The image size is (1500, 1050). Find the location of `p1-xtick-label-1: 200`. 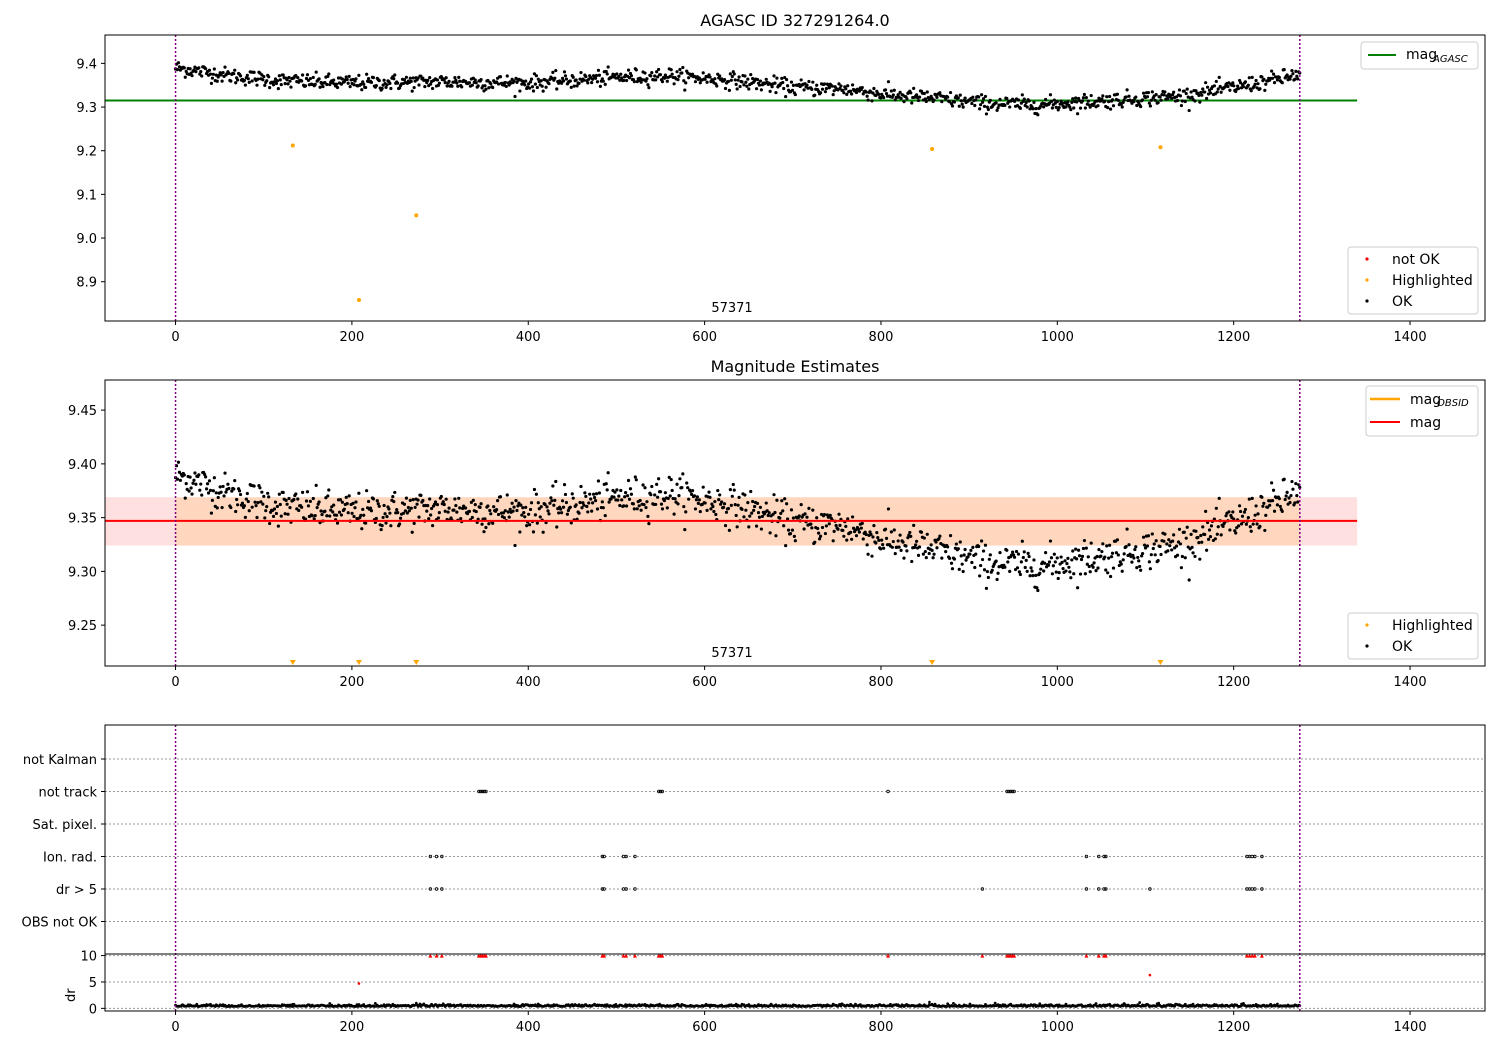

p1-xtick-label-1: 200 is located at coordinates (351, 337).